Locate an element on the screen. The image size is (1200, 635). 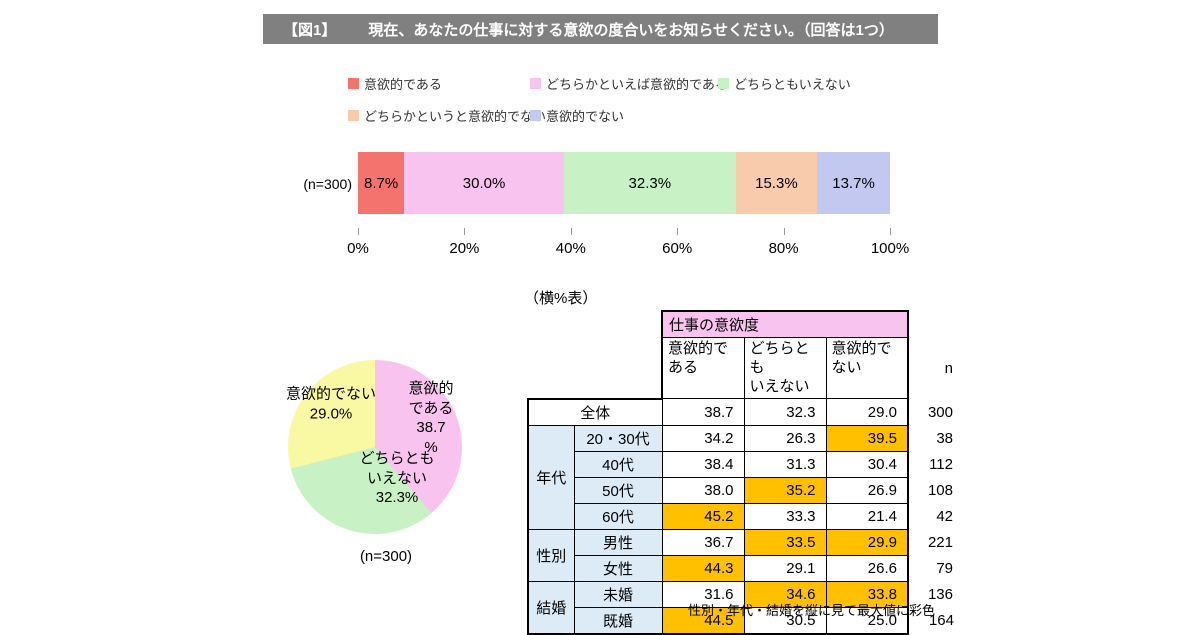
legend-label: 意欲的でない is located at coordinates (585, 116).